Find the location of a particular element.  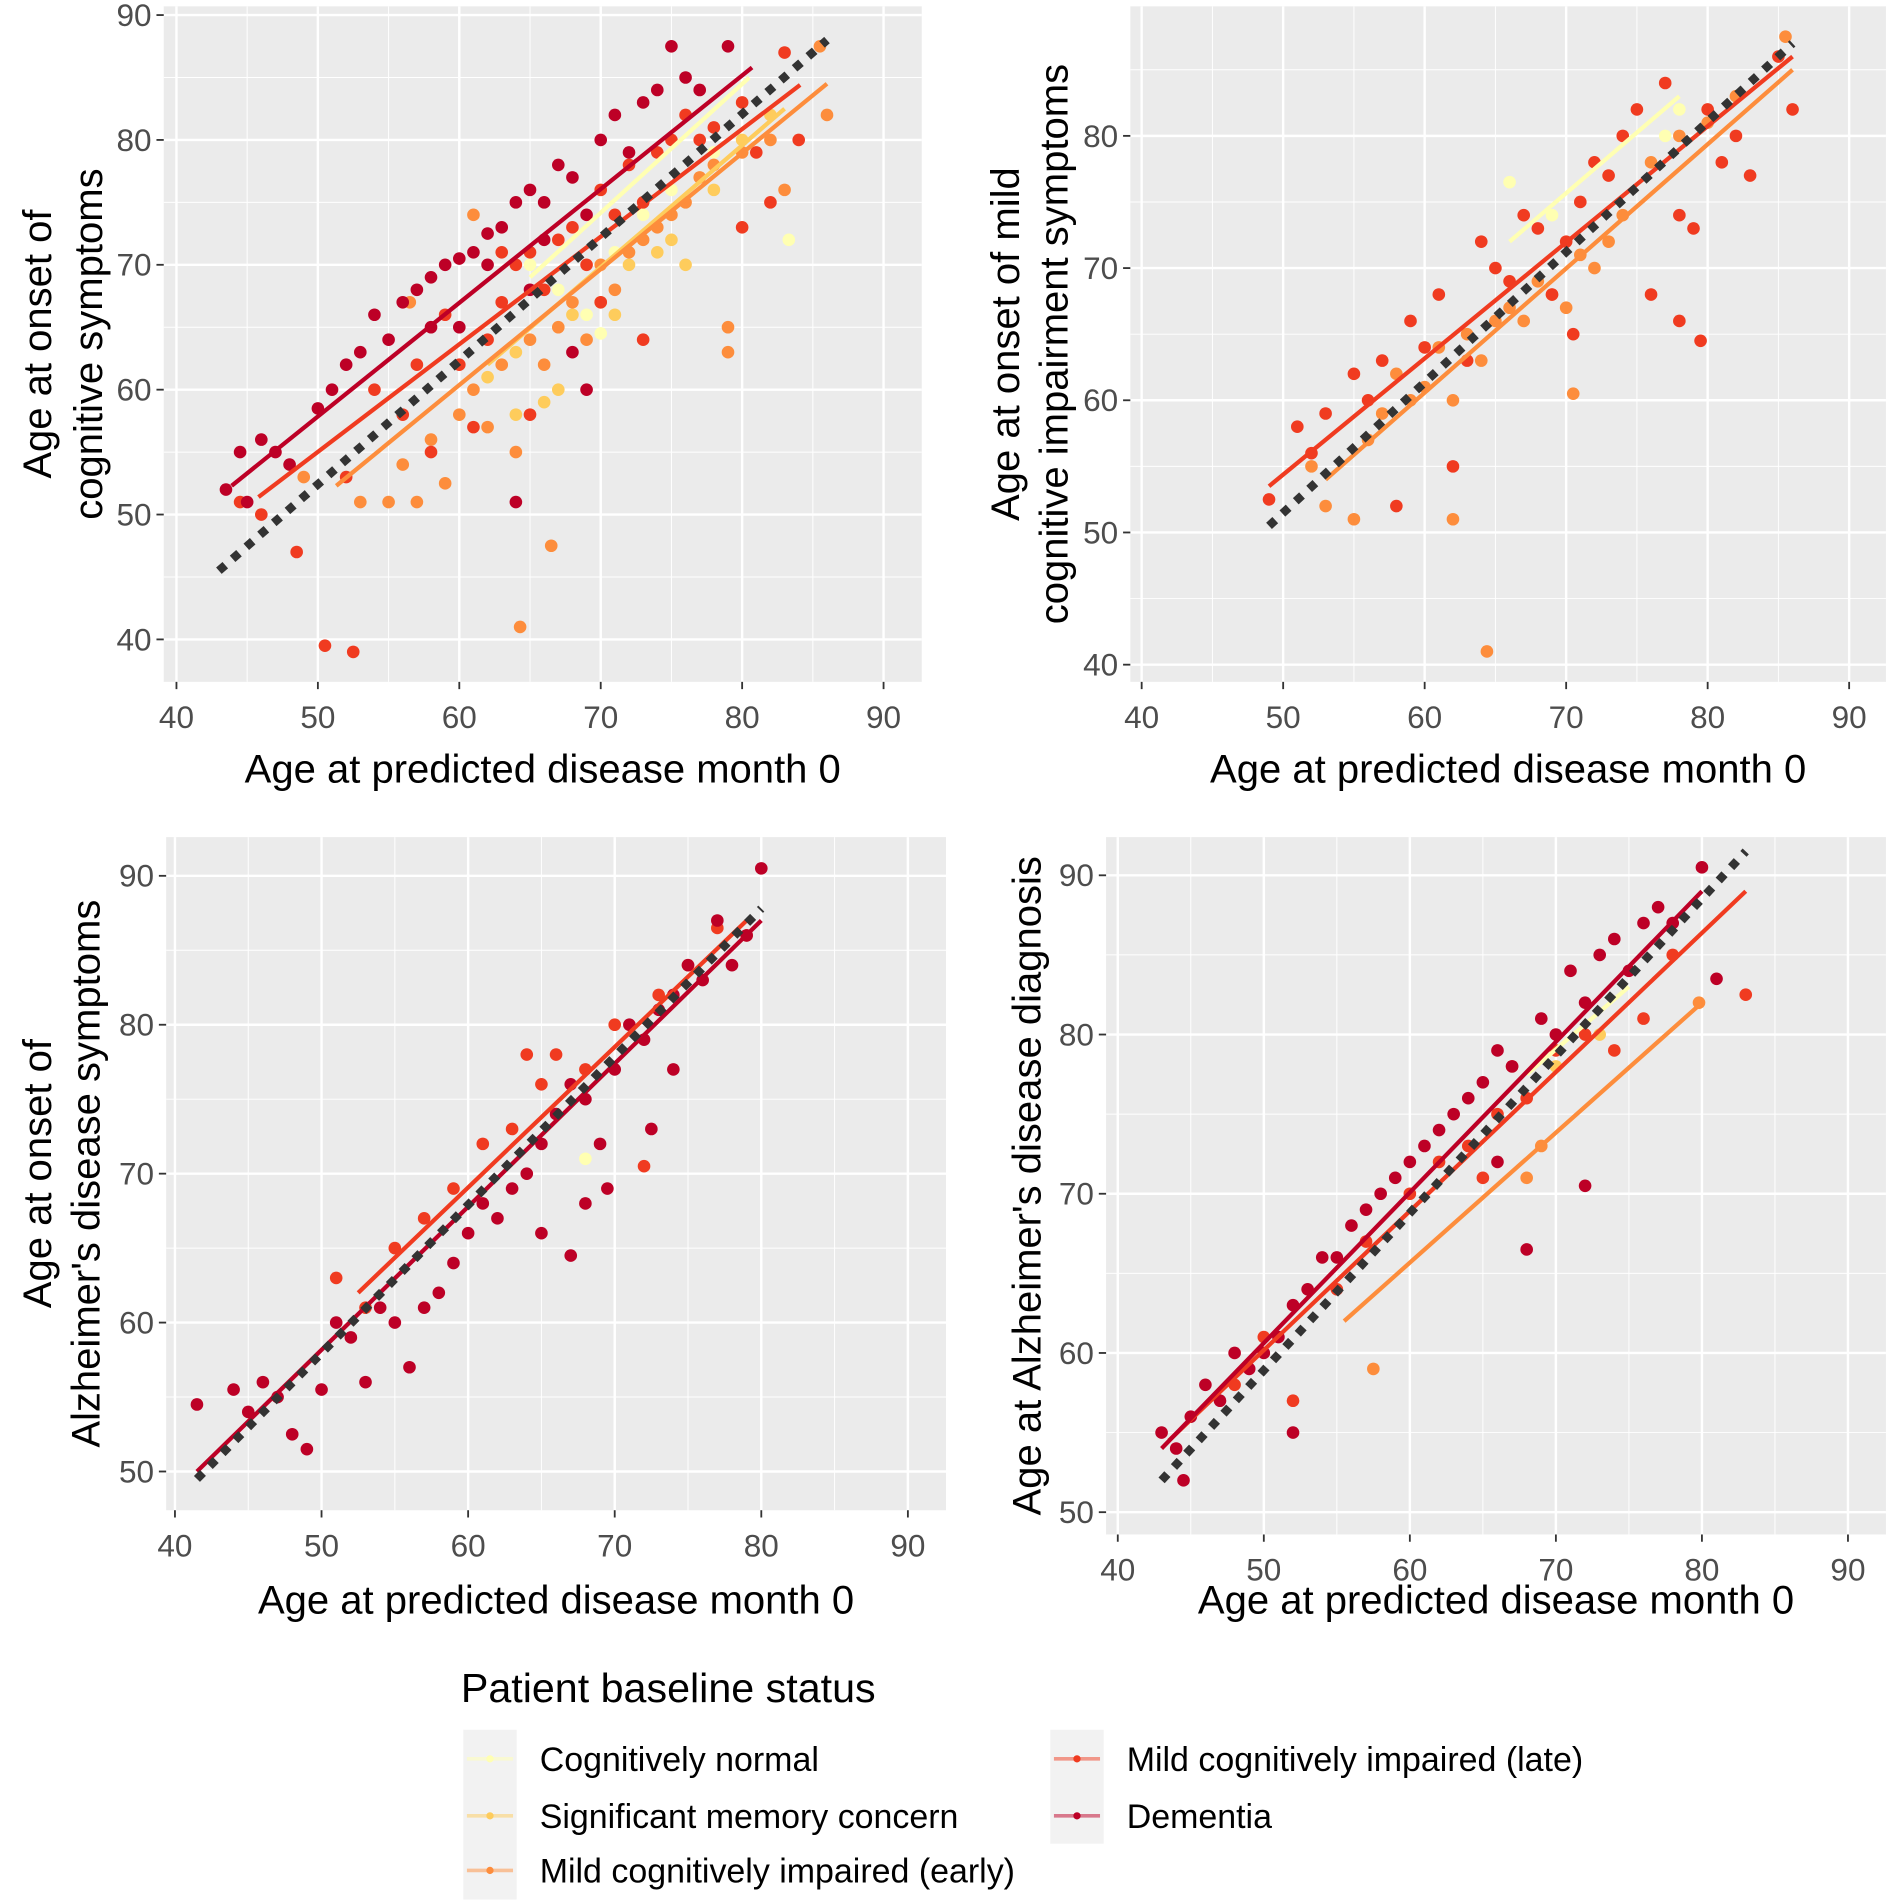

y-axis-title: cognitive impairment symptoms is located at coordinates (1054, 344).